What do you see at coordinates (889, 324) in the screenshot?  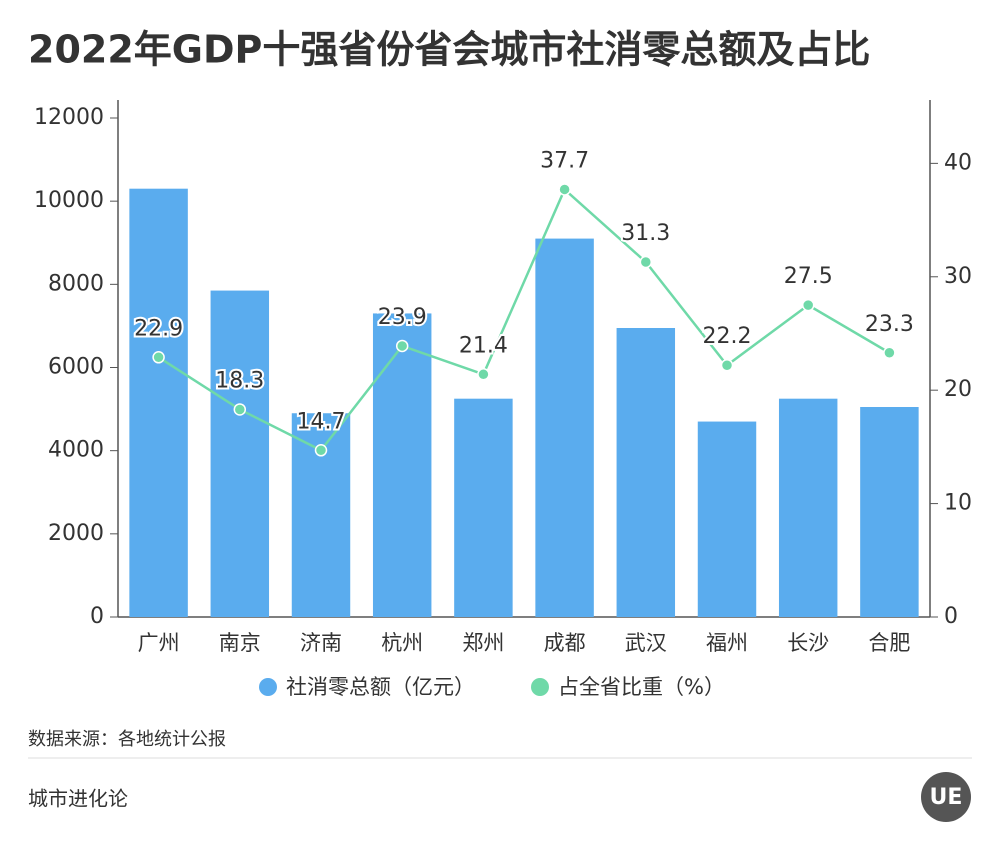 I see `data-label: 23.3` at bounding box center [889, 324].